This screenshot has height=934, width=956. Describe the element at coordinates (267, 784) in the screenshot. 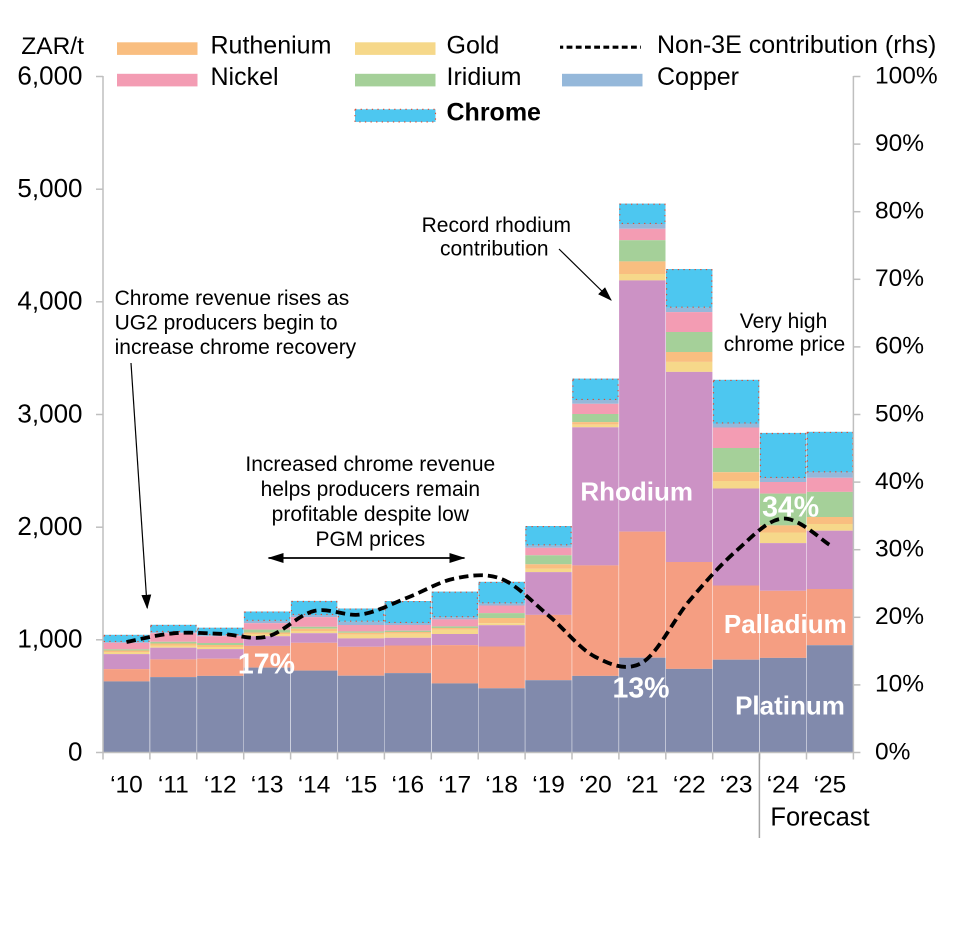

I see `svg-text: ‘13` at that location.